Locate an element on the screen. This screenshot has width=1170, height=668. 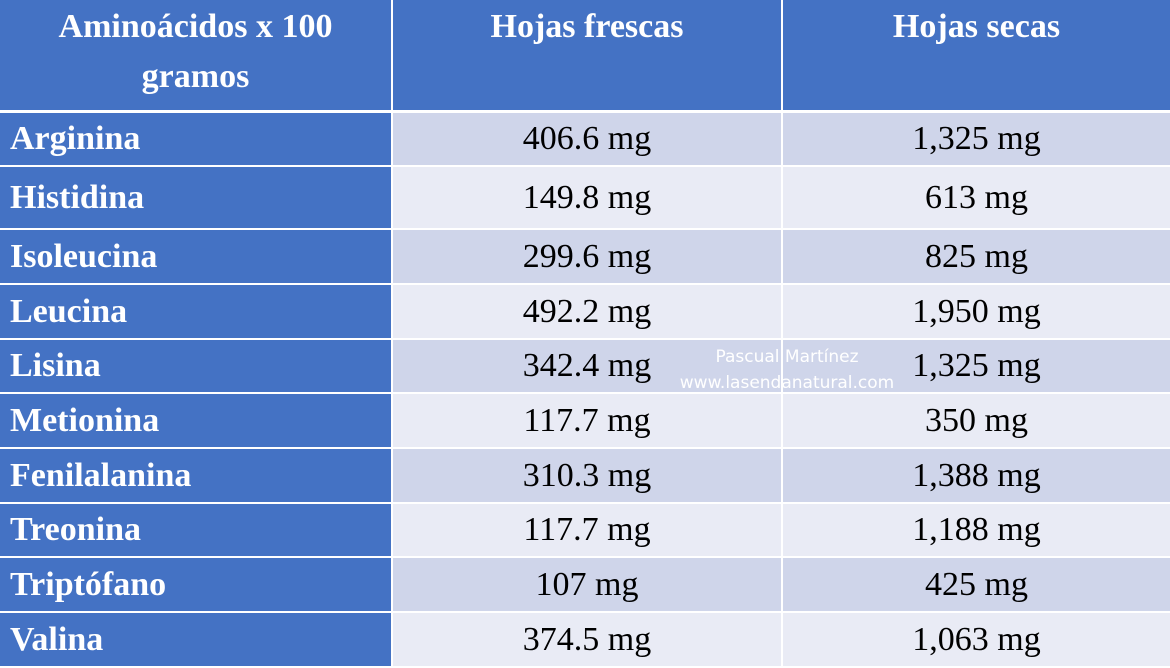
watermark: www.lasendanatural.com is located at coordinates (787, 383).